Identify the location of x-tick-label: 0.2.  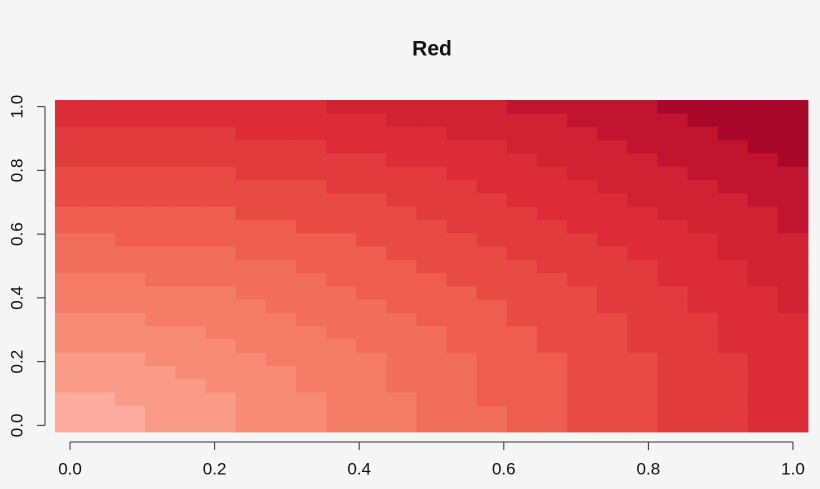
(215, 468).